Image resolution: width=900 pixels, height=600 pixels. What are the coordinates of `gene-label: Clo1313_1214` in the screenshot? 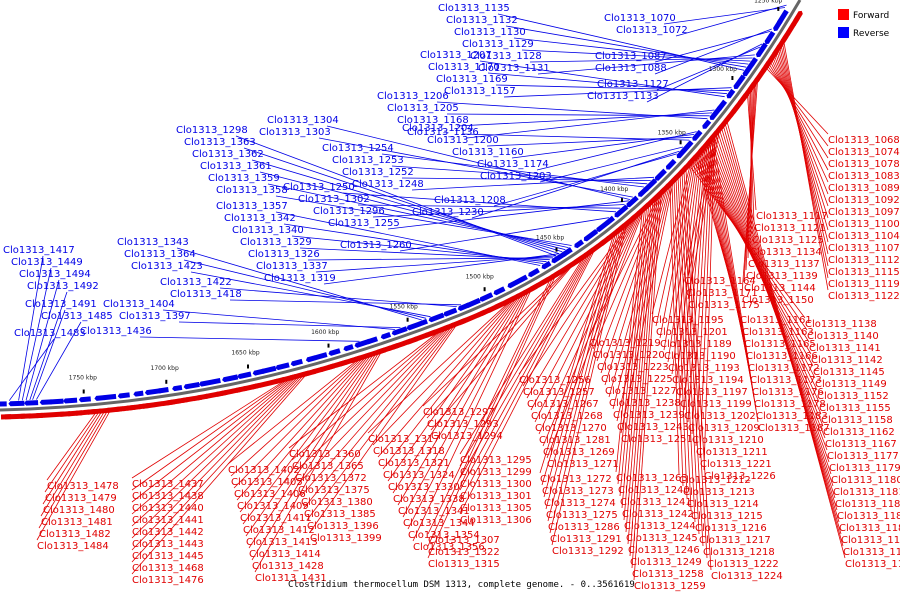 It's located at (723, 504).